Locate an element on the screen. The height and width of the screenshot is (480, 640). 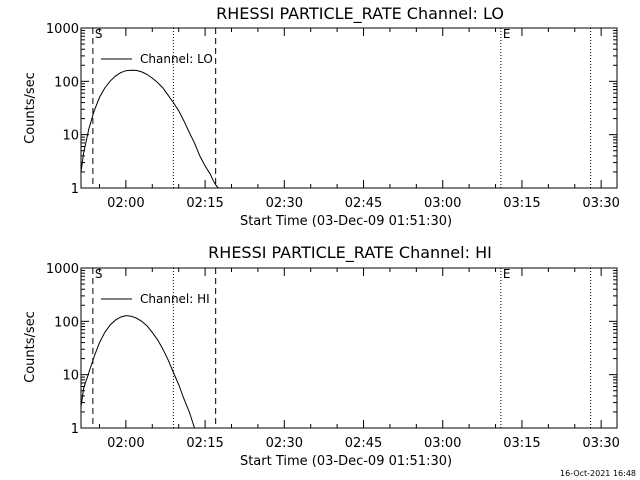
chart-title: RHESSI PARTICLE_RATE Channel: HI is located at coordinates (350, 253).